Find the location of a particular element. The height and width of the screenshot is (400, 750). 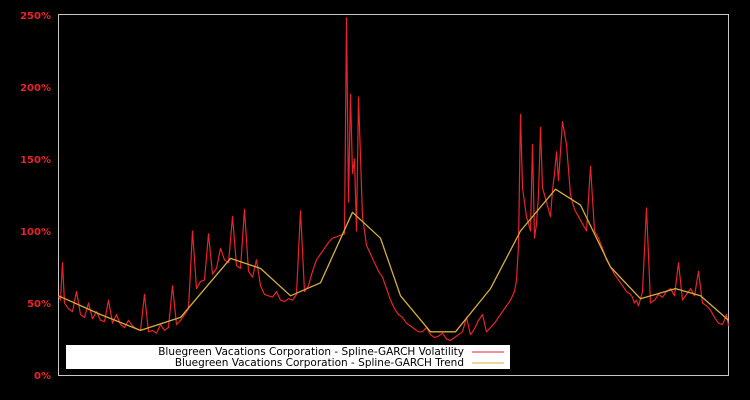

y-tick-label: 200% is located at coordinates (35, 88).